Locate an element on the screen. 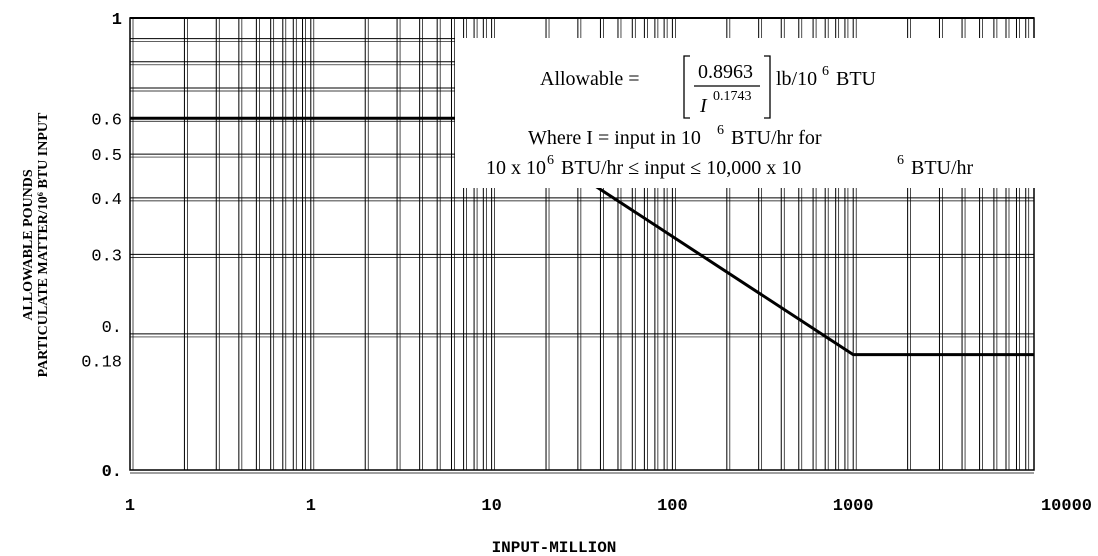 Image resolution: width=1098 pixels, height=556 pixels. y-tick-label: 1 is located at coordinates (117, 20).